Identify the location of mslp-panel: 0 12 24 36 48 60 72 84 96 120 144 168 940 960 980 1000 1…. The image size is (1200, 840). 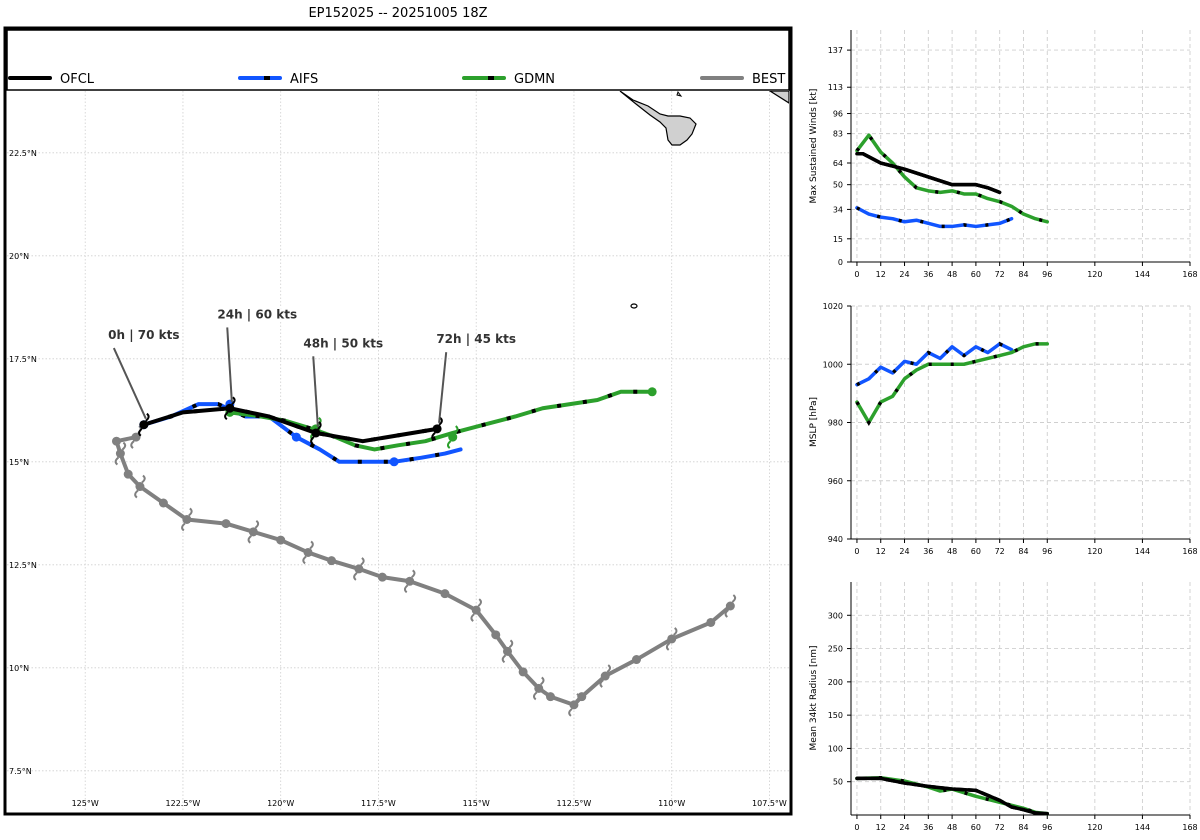
(1003, 429).